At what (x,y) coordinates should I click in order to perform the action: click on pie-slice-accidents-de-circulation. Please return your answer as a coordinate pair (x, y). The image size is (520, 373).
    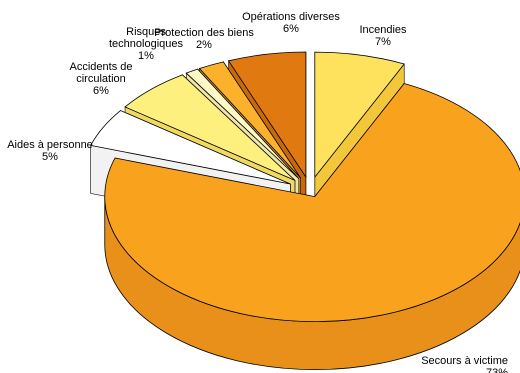
    Looking at the image, I should click on (210, 127).